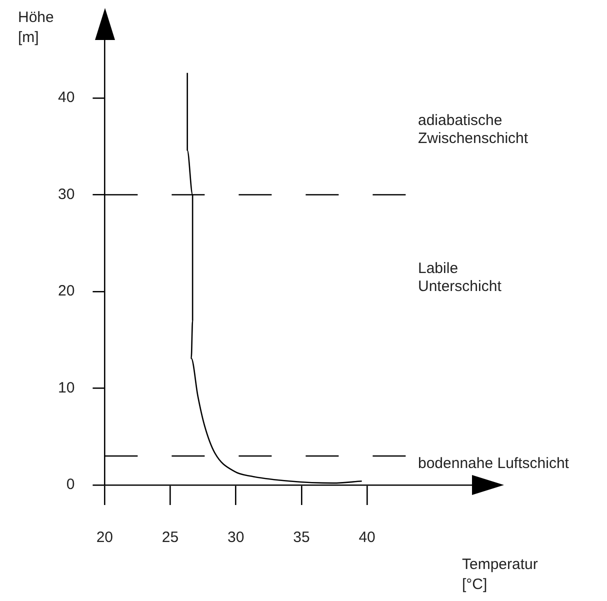  Describe the element at coordinates (236, 537) in the screenshot. I see `x-tick-label: 30` at that location.